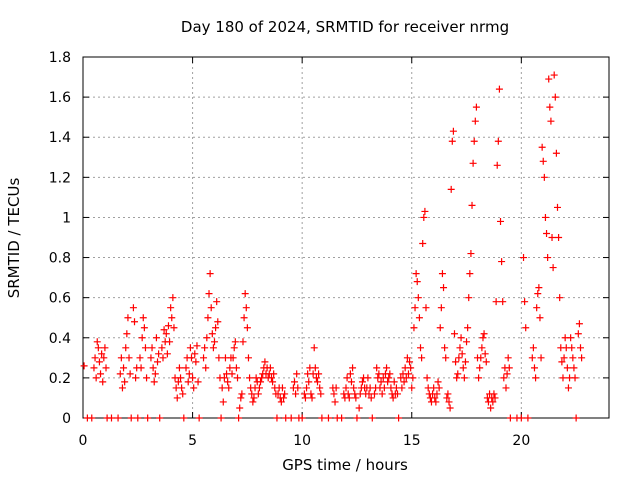  I want to click on y-tick-label: 0.2, so click(60, 379).